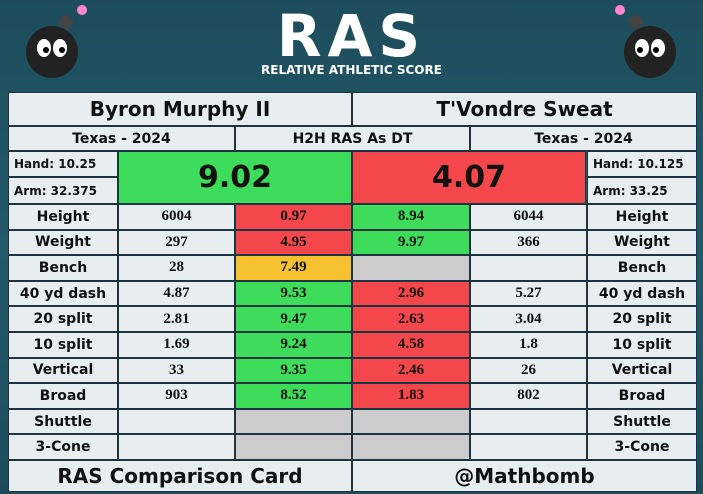  I want to click on metric-value: 6044, so click(528, 217).